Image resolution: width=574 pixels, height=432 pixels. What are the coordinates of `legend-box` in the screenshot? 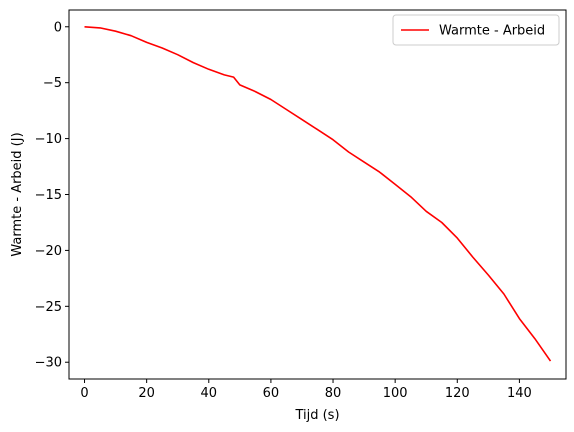 It's located at (476, 30).